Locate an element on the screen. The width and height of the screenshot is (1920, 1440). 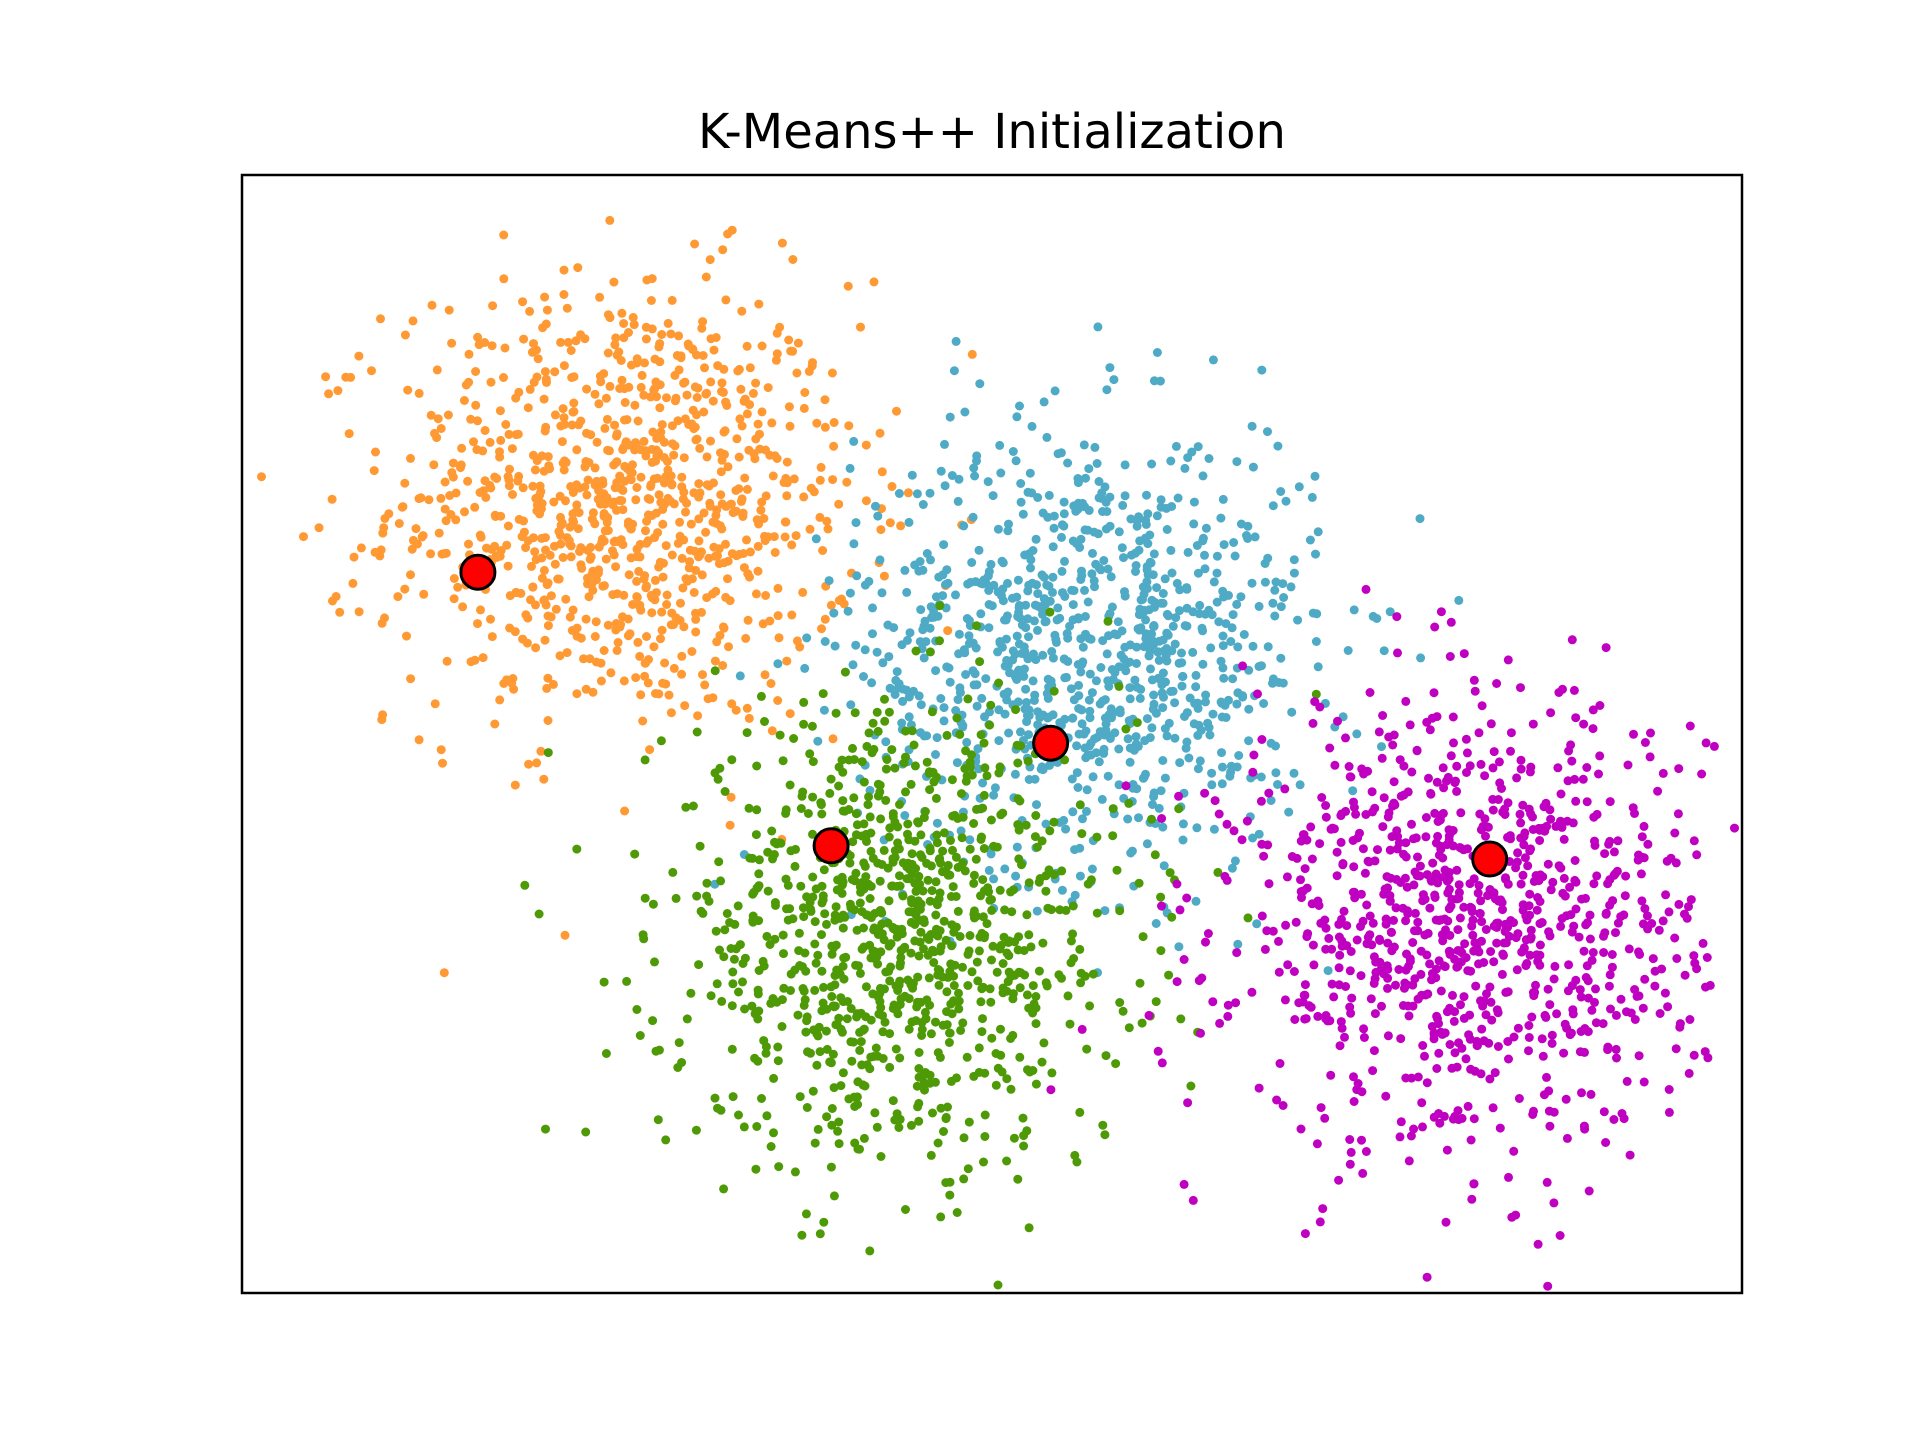
initial-center-marker is located at coordinates (1490, 859).